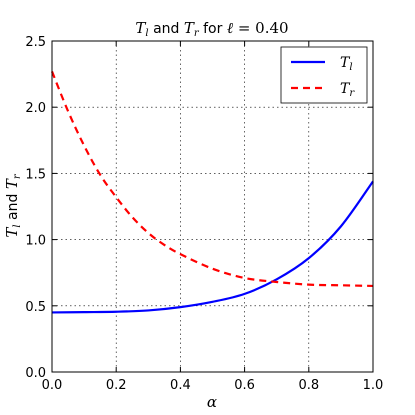 This screenshot has width=415, height=415. I want to click on y-tick-label: 0.0, so click(35, 373).